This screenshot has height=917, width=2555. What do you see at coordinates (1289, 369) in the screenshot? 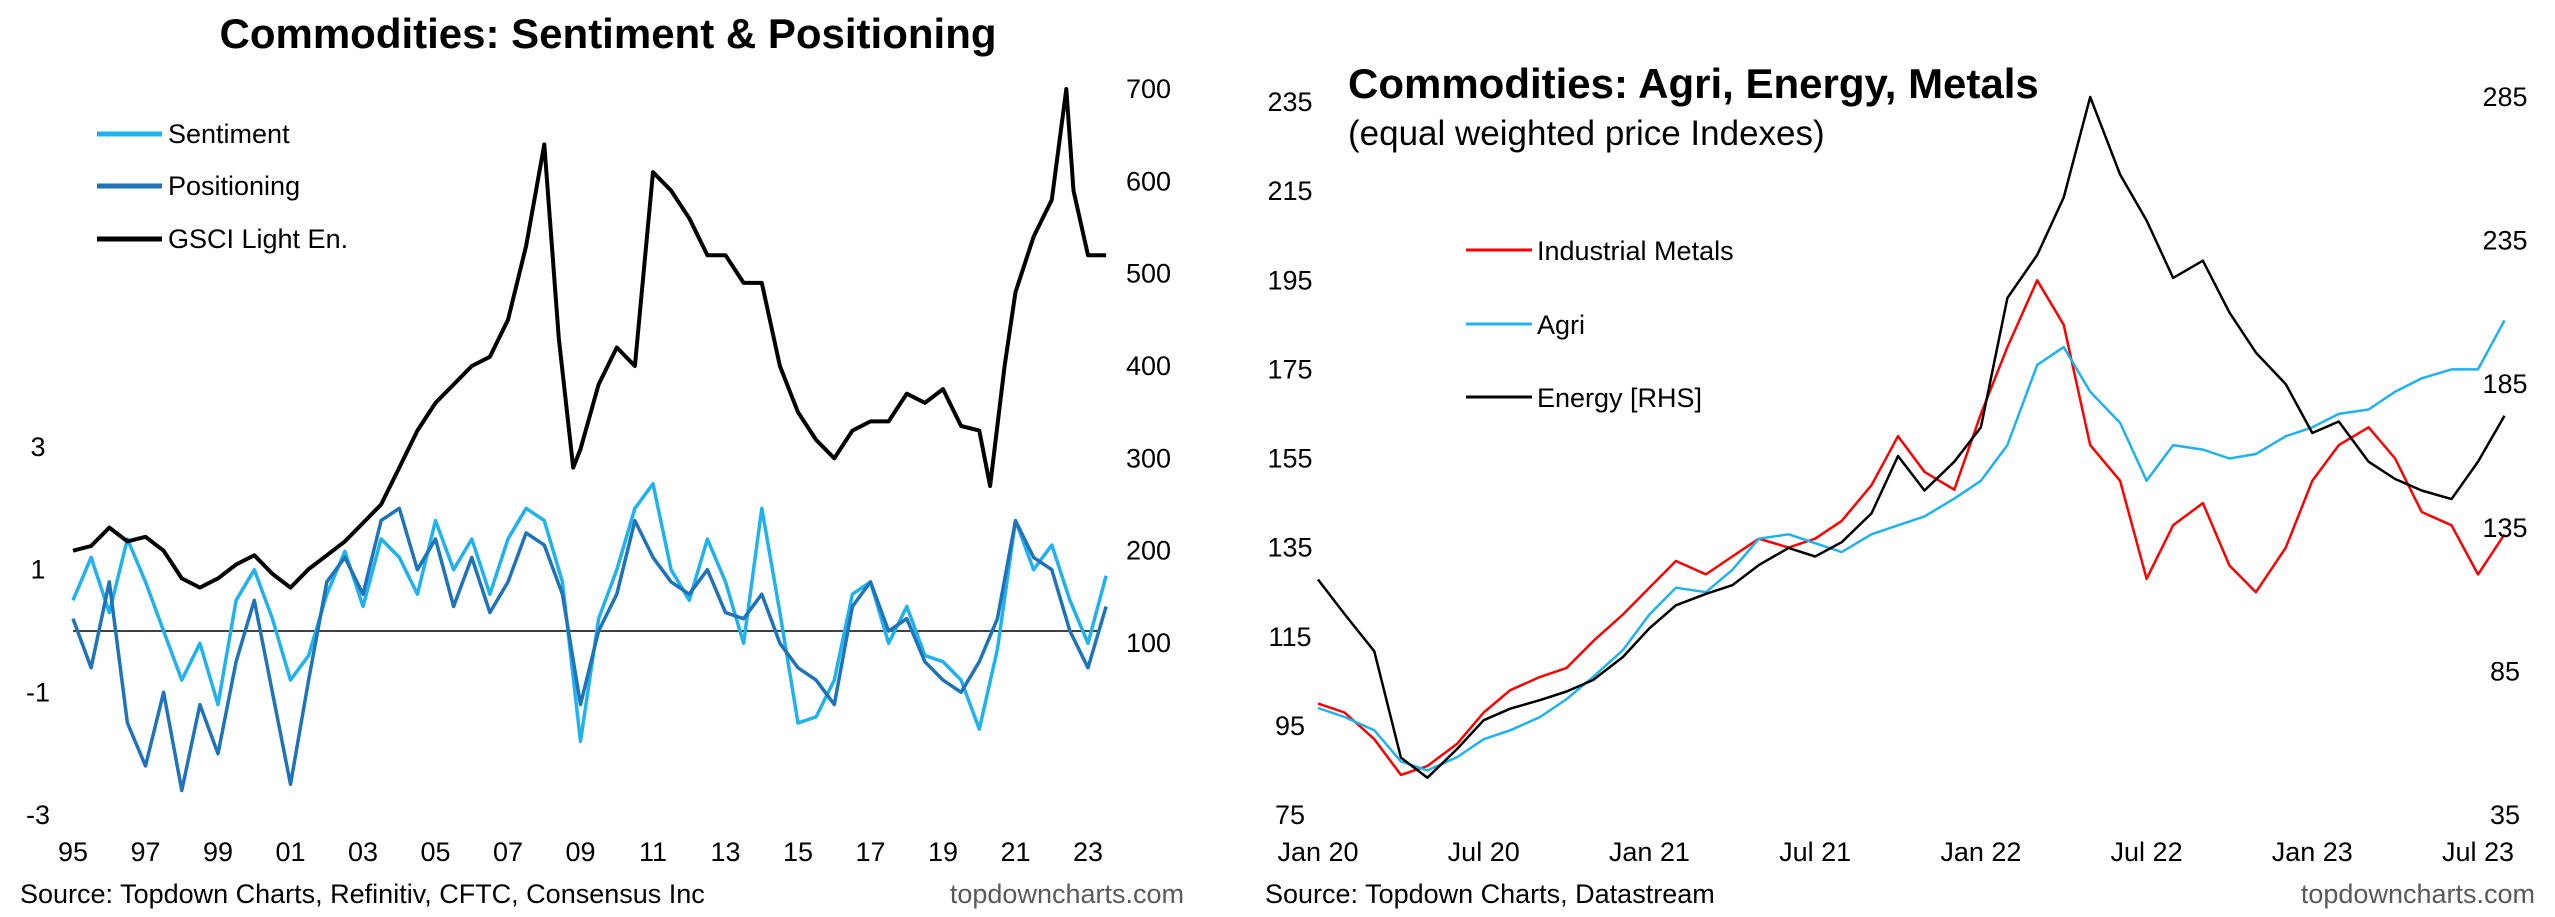
I see `left-axis-tick-label: 175` at bounding box center [1289, 369].